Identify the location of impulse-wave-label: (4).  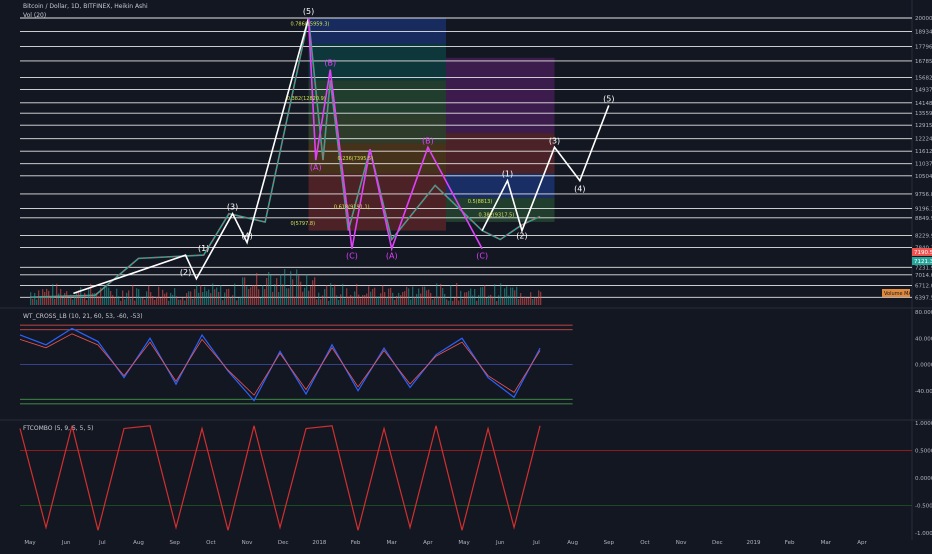
(246, 236).